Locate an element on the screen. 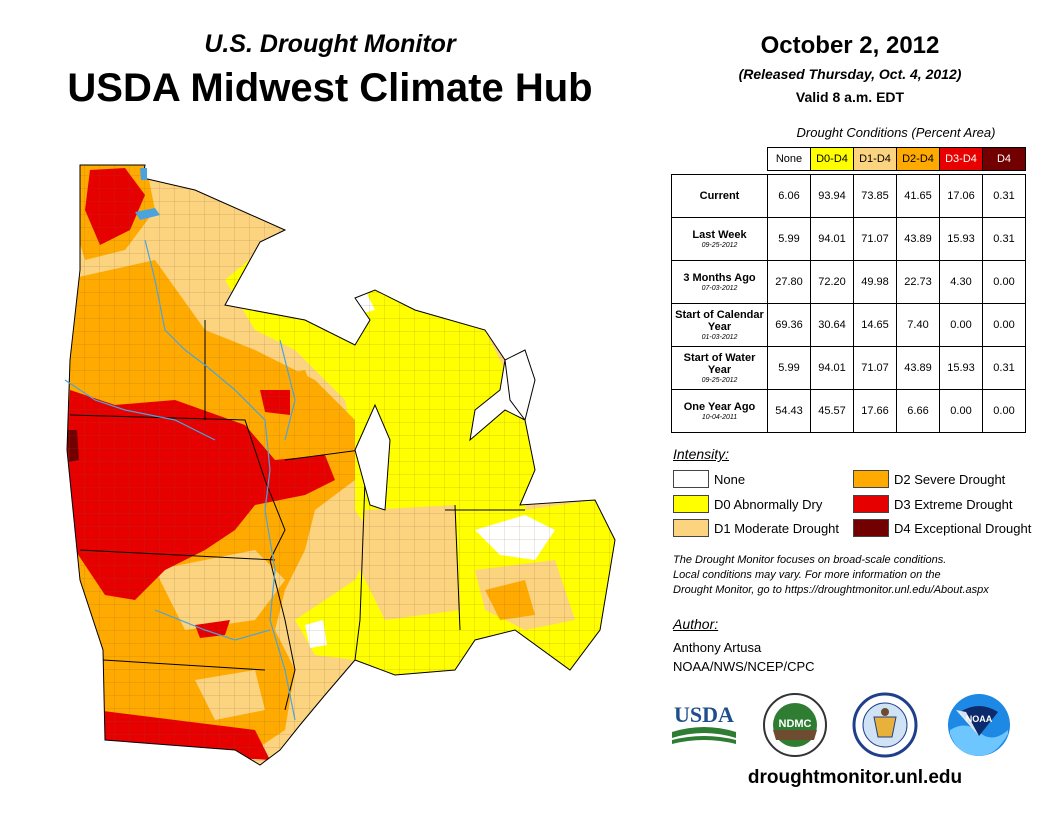 This screenshot has height=816, width=1056. table-header-row: None D0-D4 D1-D4 D2-D4 D3-D4 D4 is located at coordinates (849, 159).